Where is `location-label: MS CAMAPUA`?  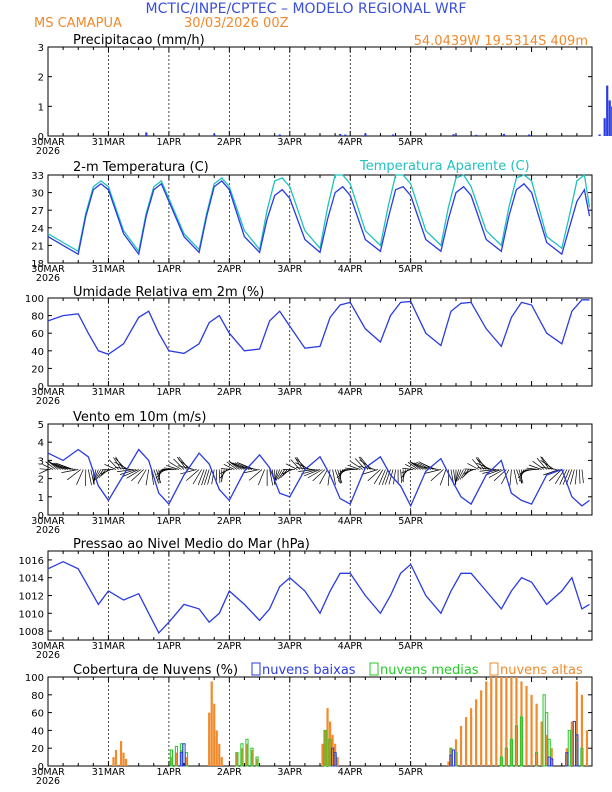
location-label: MS CAMAPUA is located at coordinates (78, 23).